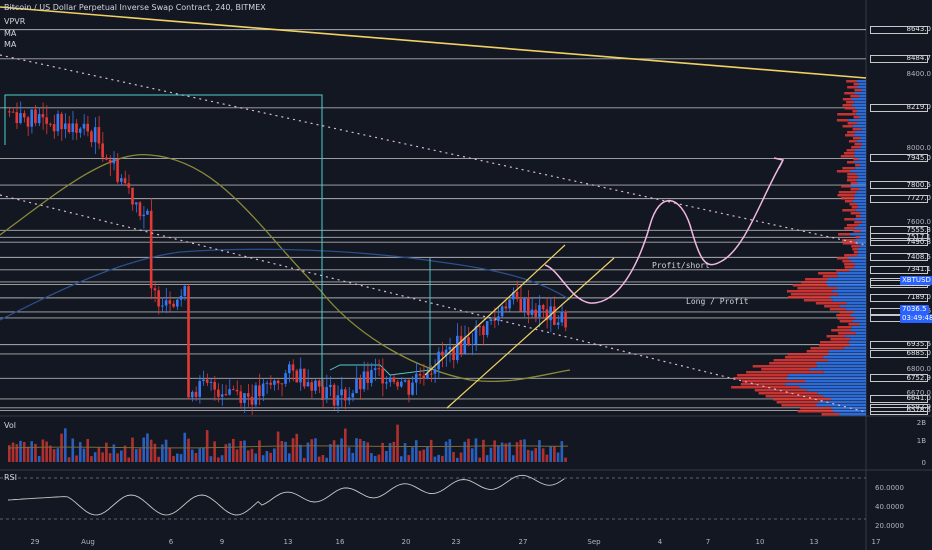 The image size is (932, 550). I want to click on indicator-ma-2: MA, so click(10, 44).